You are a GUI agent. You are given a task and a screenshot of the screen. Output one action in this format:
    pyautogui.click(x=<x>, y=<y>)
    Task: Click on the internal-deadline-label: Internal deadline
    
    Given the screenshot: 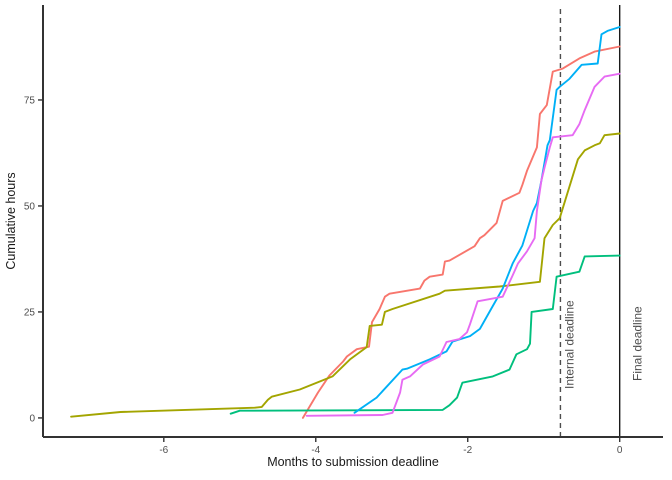 What is the action you would take?
    pyautogui.click(x=569, y=344)
    